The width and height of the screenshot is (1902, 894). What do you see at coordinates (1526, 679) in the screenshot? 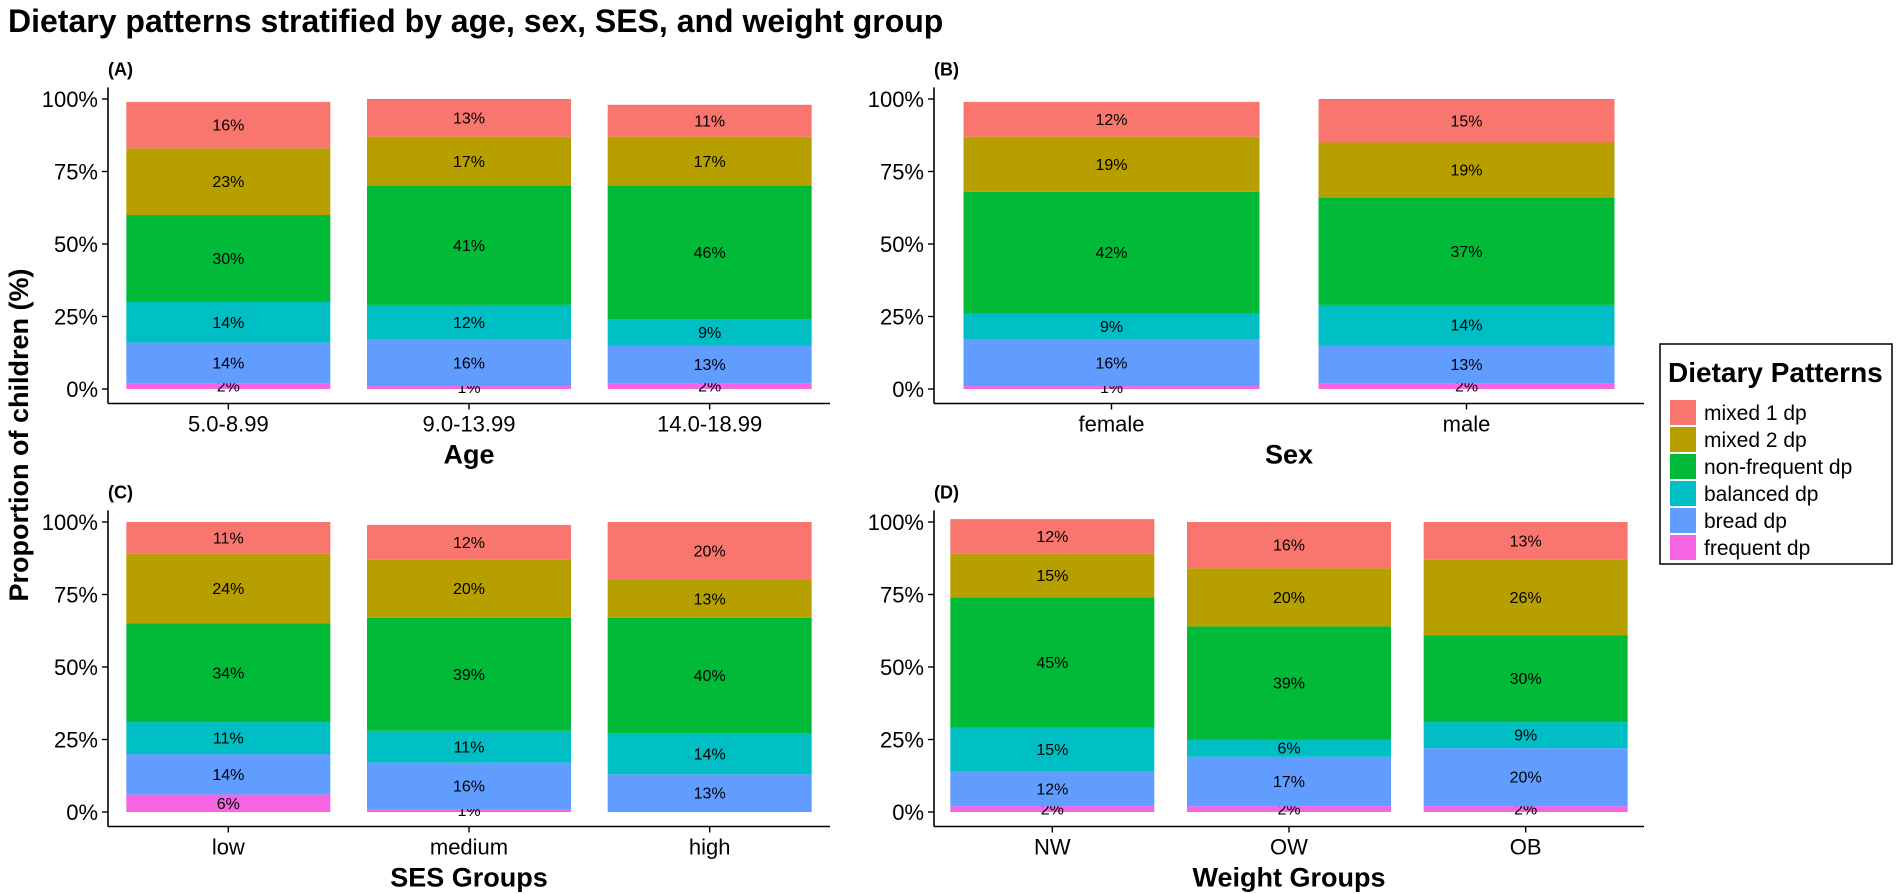
I see `segment-value-label: 30%` at bounding box center [1526, 679].